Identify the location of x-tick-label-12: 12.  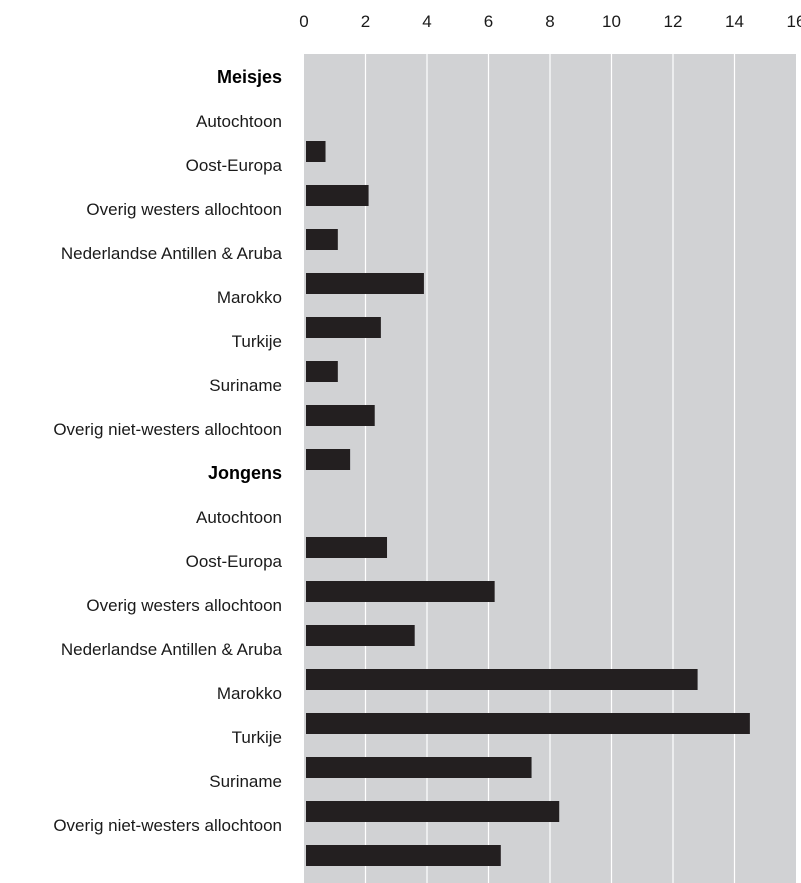
(673, 21).